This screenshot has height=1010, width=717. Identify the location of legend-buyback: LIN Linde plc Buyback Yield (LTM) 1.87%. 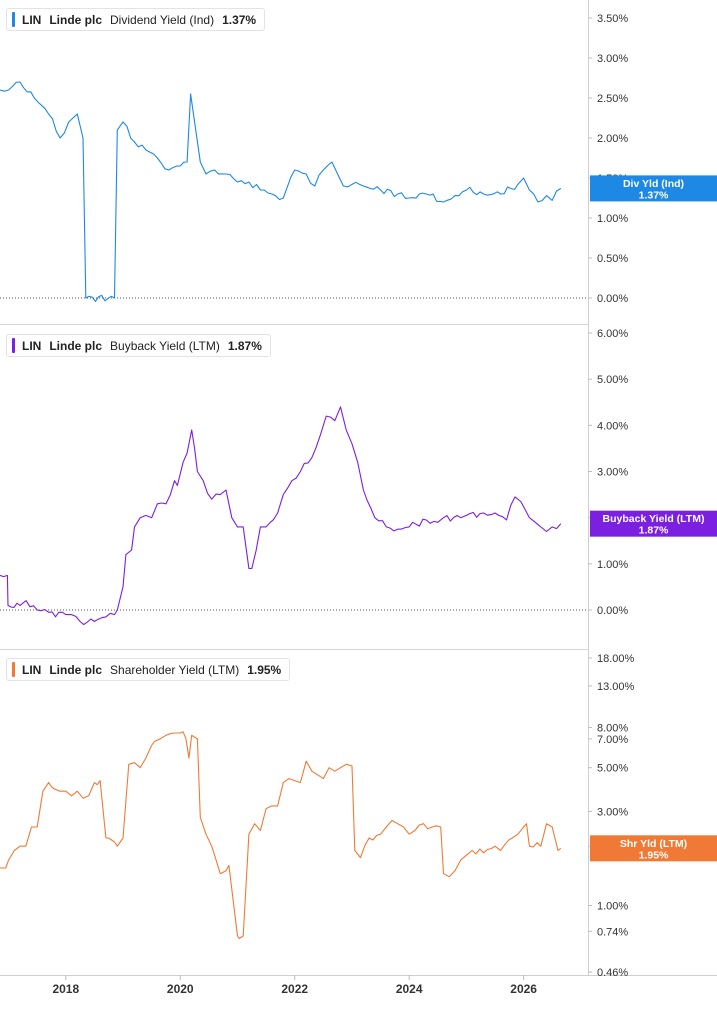
(138, 345).